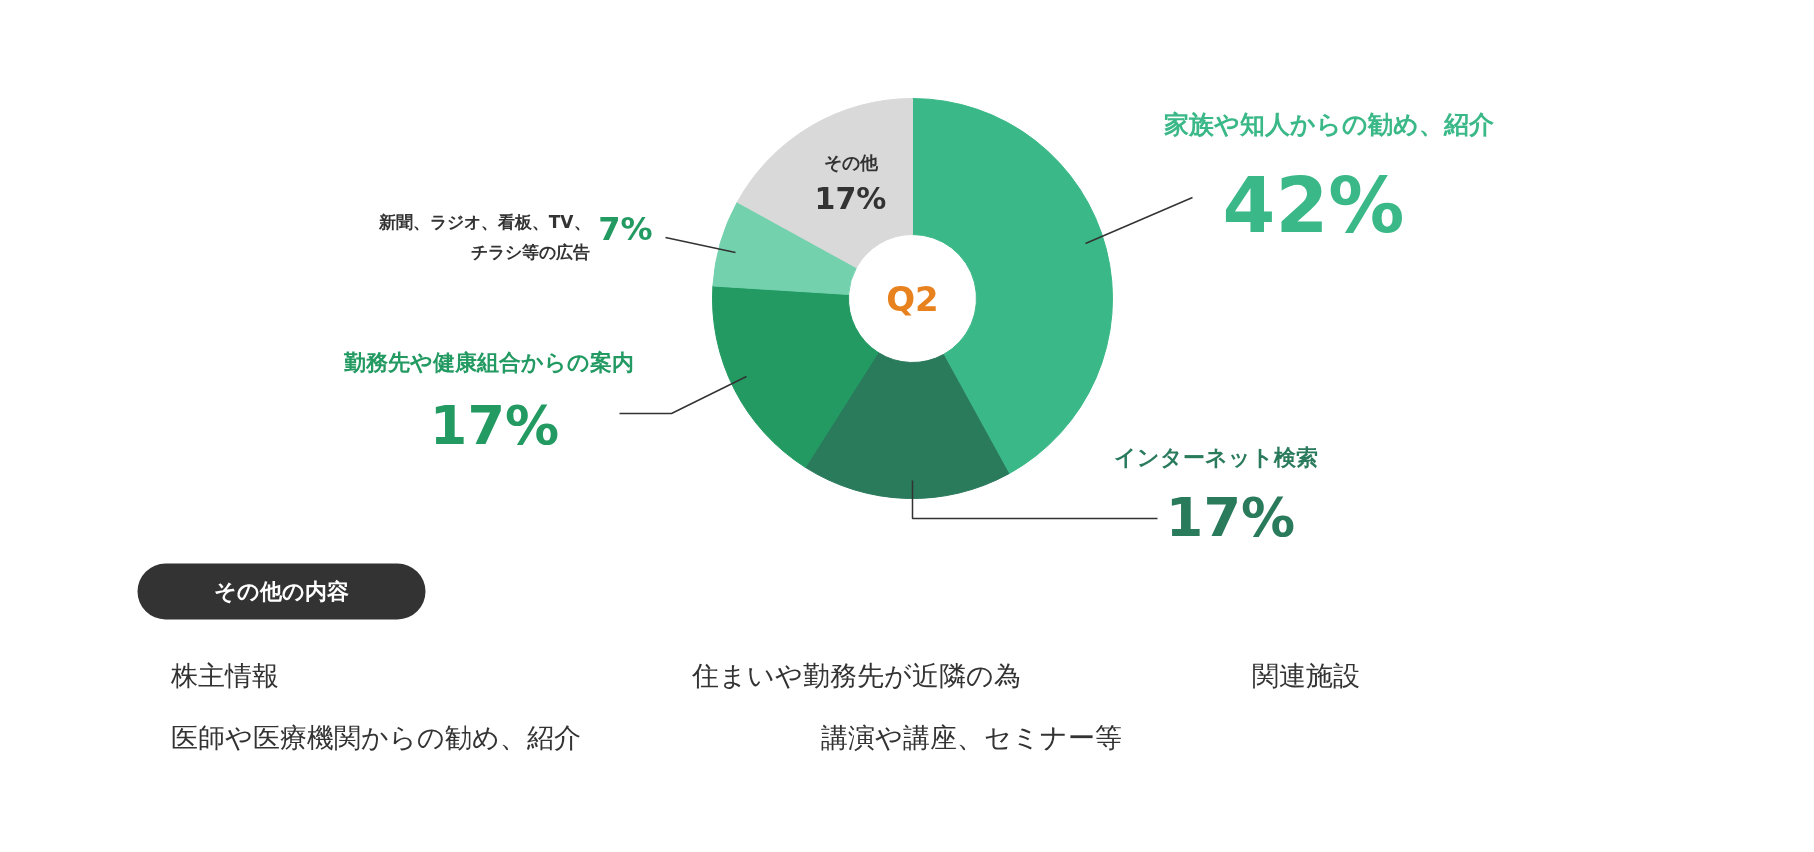  I want to click on text: 医師や医療機関からの勧め、紹介, so click(375, 737).